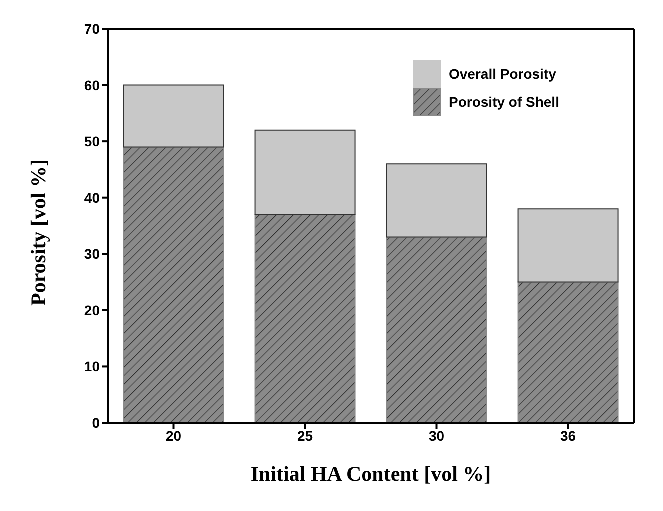  What do you see at coordinates (92, 198) in the screenshot?
I see `y-tick-label: 40` at bounding box center [92, 198].